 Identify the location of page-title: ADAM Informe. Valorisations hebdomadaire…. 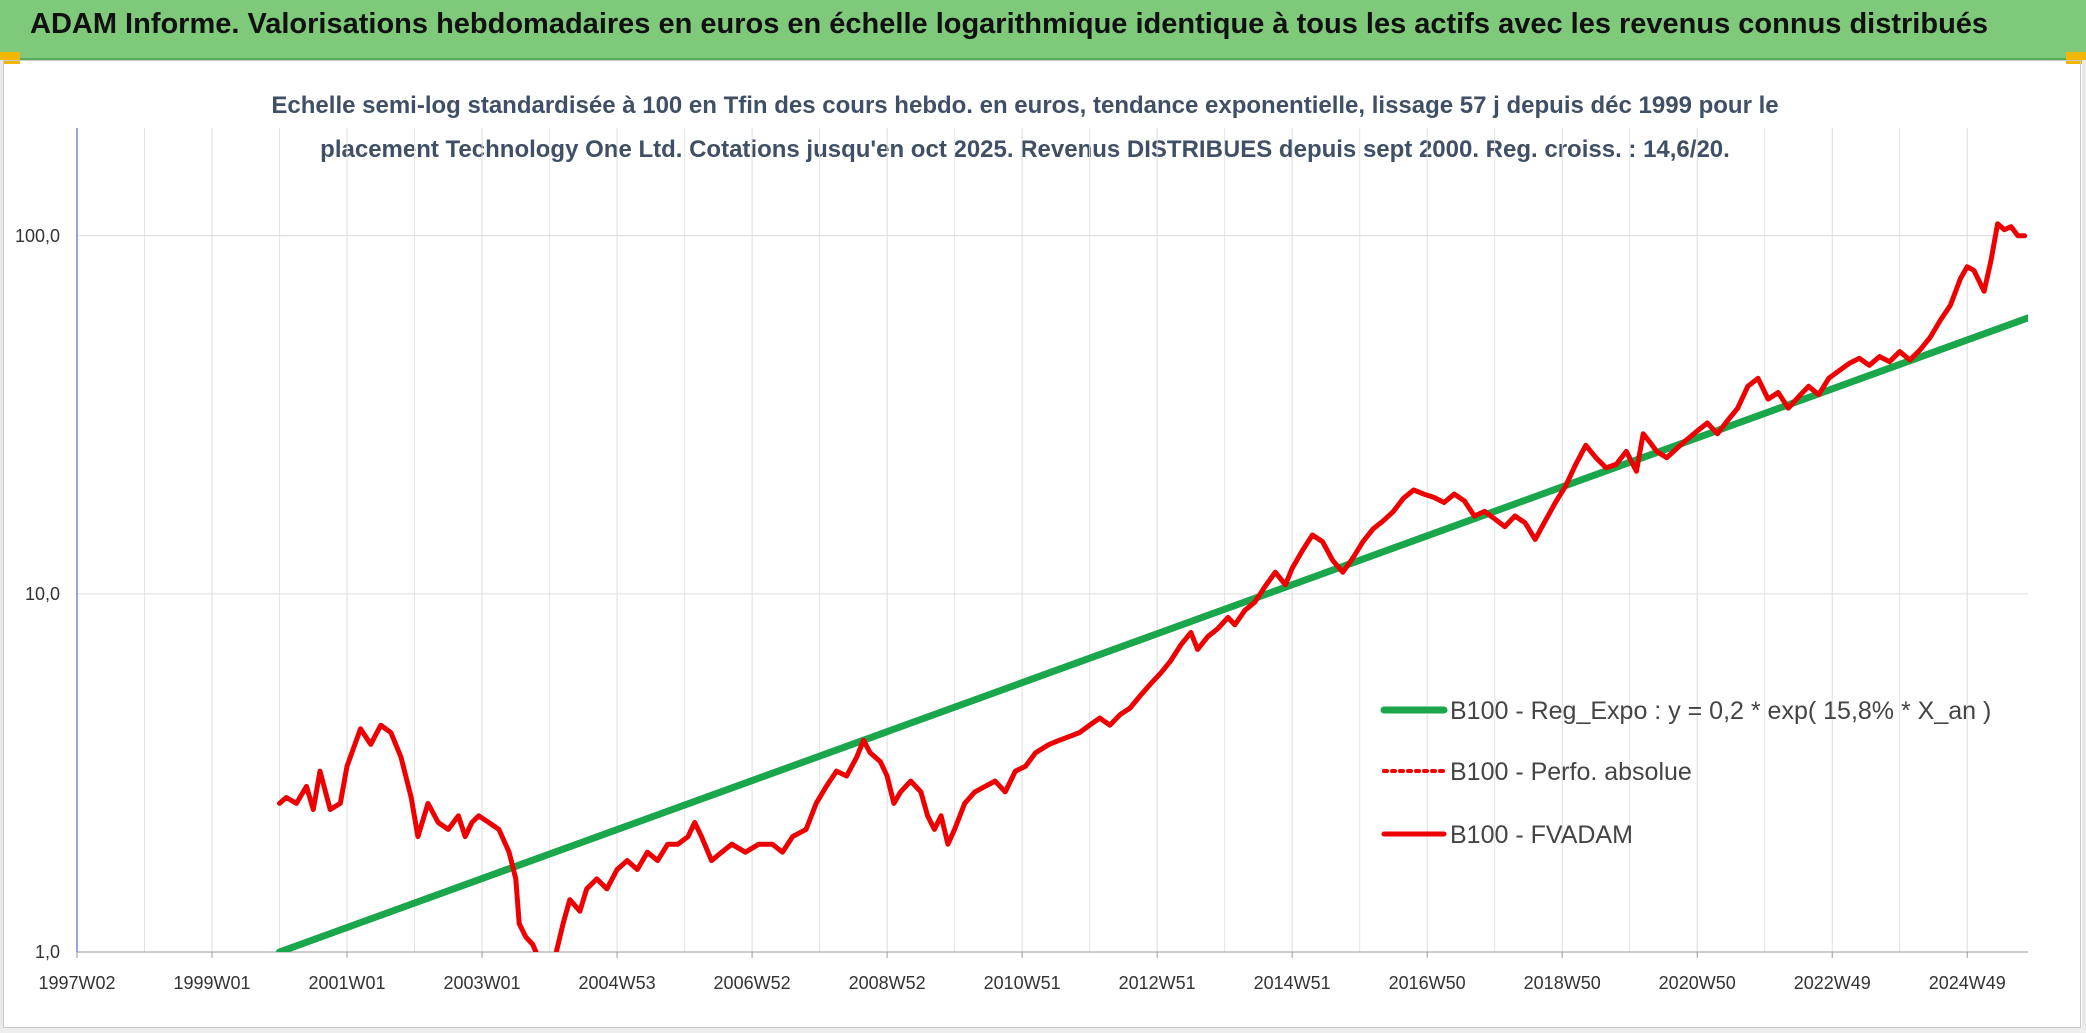
(1009, 24).